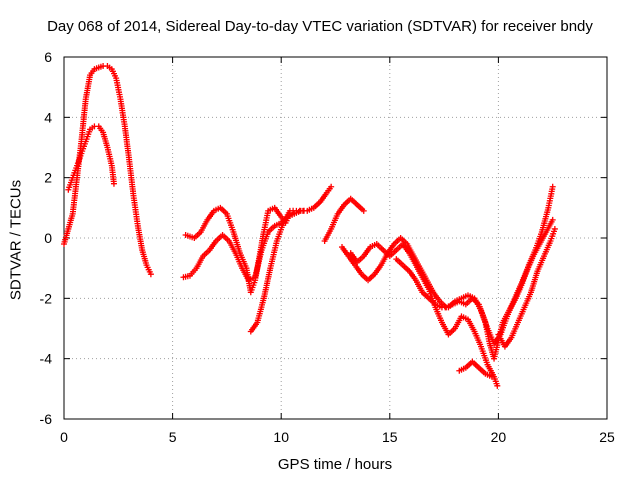 This screenshot has height=480, width=640. I want to click on x-tick-label: 0, so click(64, 437).